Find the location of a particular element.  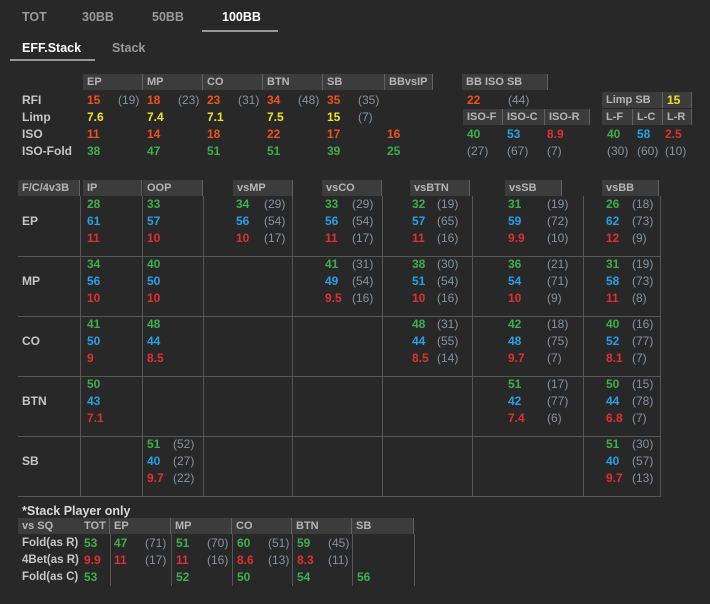

stat-value: 62 is located at coordinates (613, 221).